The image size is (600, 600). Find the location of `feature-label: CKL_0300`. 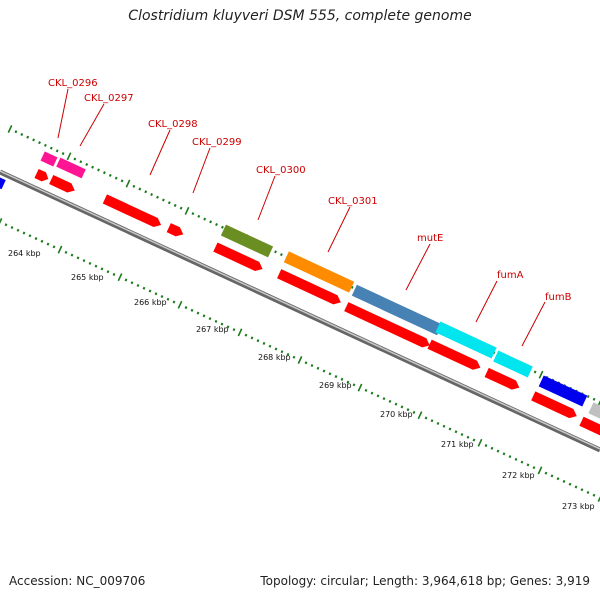

feature-label: CKL_0300 is located at coordinates (281, 170).